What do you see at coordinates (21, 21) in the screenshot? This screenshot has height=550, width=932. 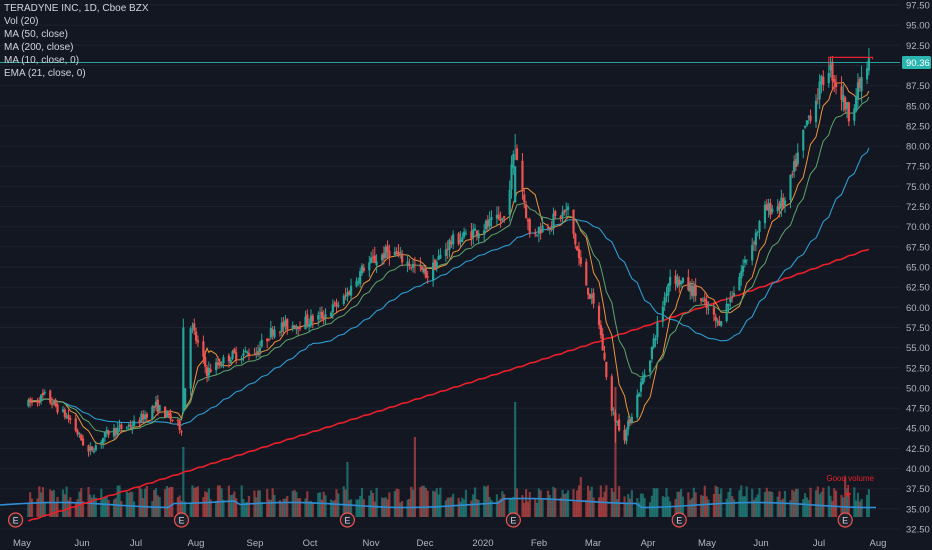 I see `legend-vol: Vol (20)` at bounding box center [21, 21].